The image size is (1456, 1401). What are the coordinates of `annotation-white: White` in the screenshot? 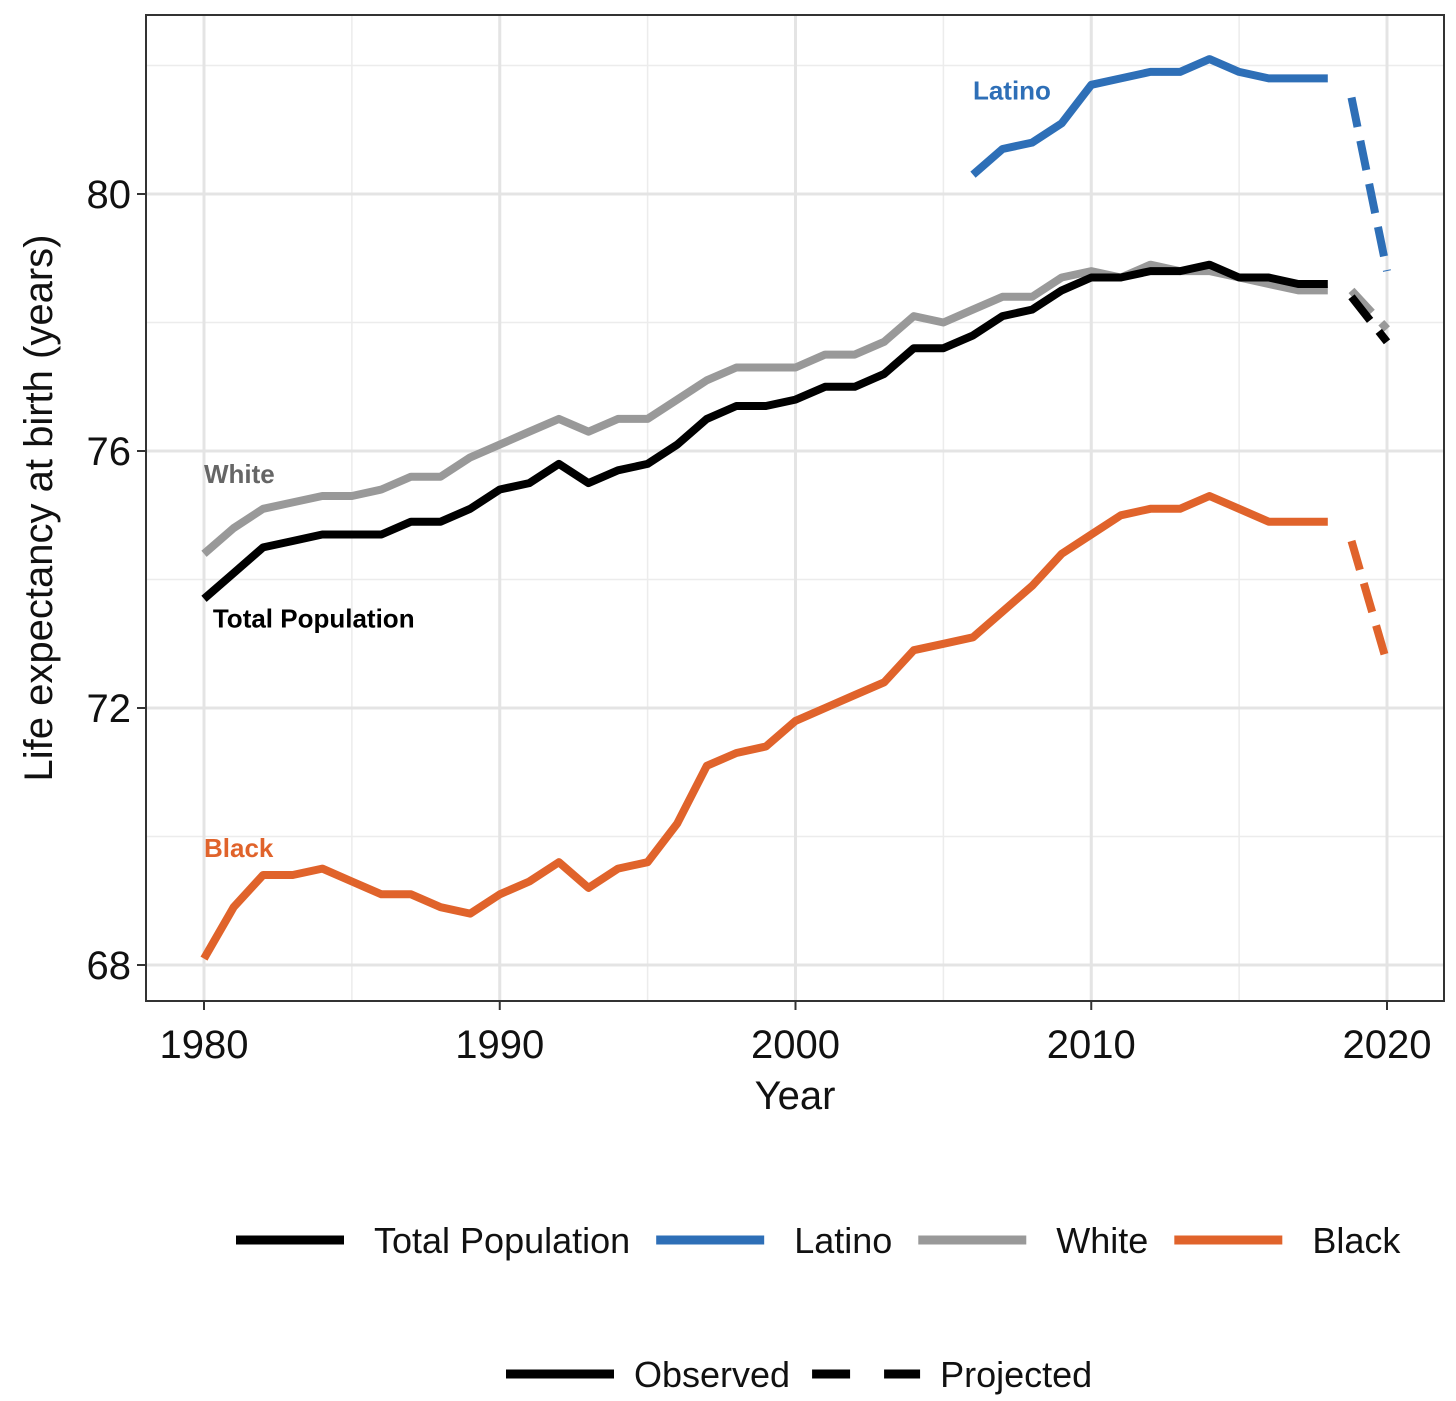 It's located at (239, 474).